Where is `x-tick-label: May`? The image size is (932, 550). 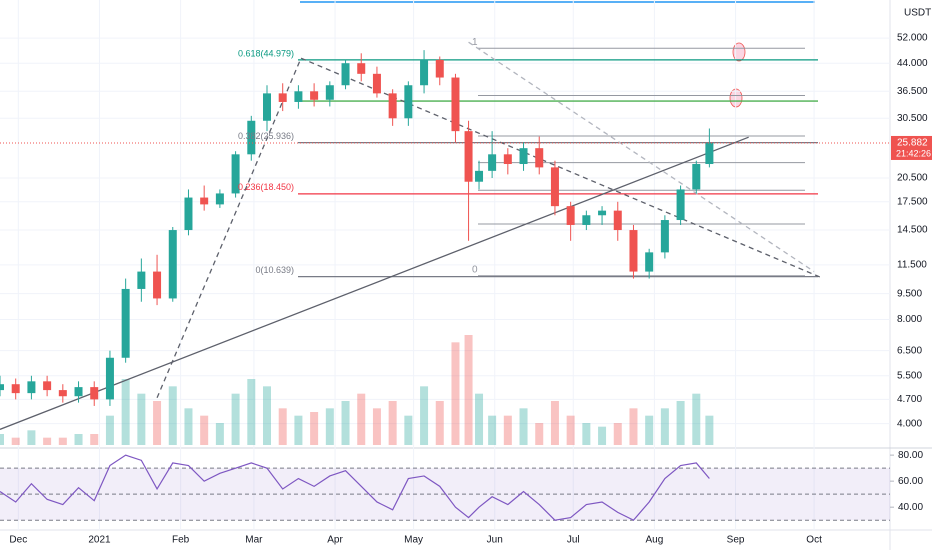
x-tick-label: May is located at coordinates (413, 540).